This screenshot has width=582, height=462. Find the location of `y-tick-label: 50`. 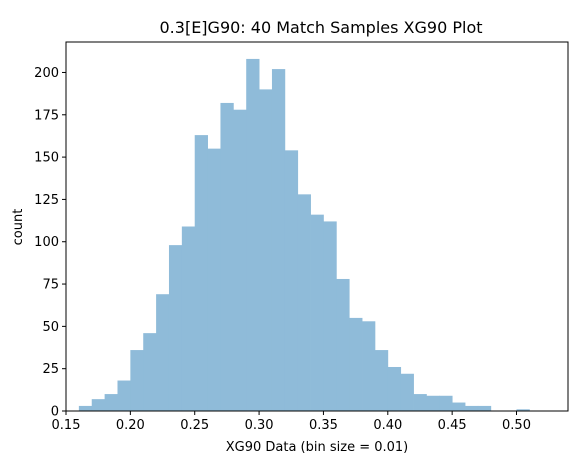

y-tick-label: 50 is located at coordinates (50, 327).